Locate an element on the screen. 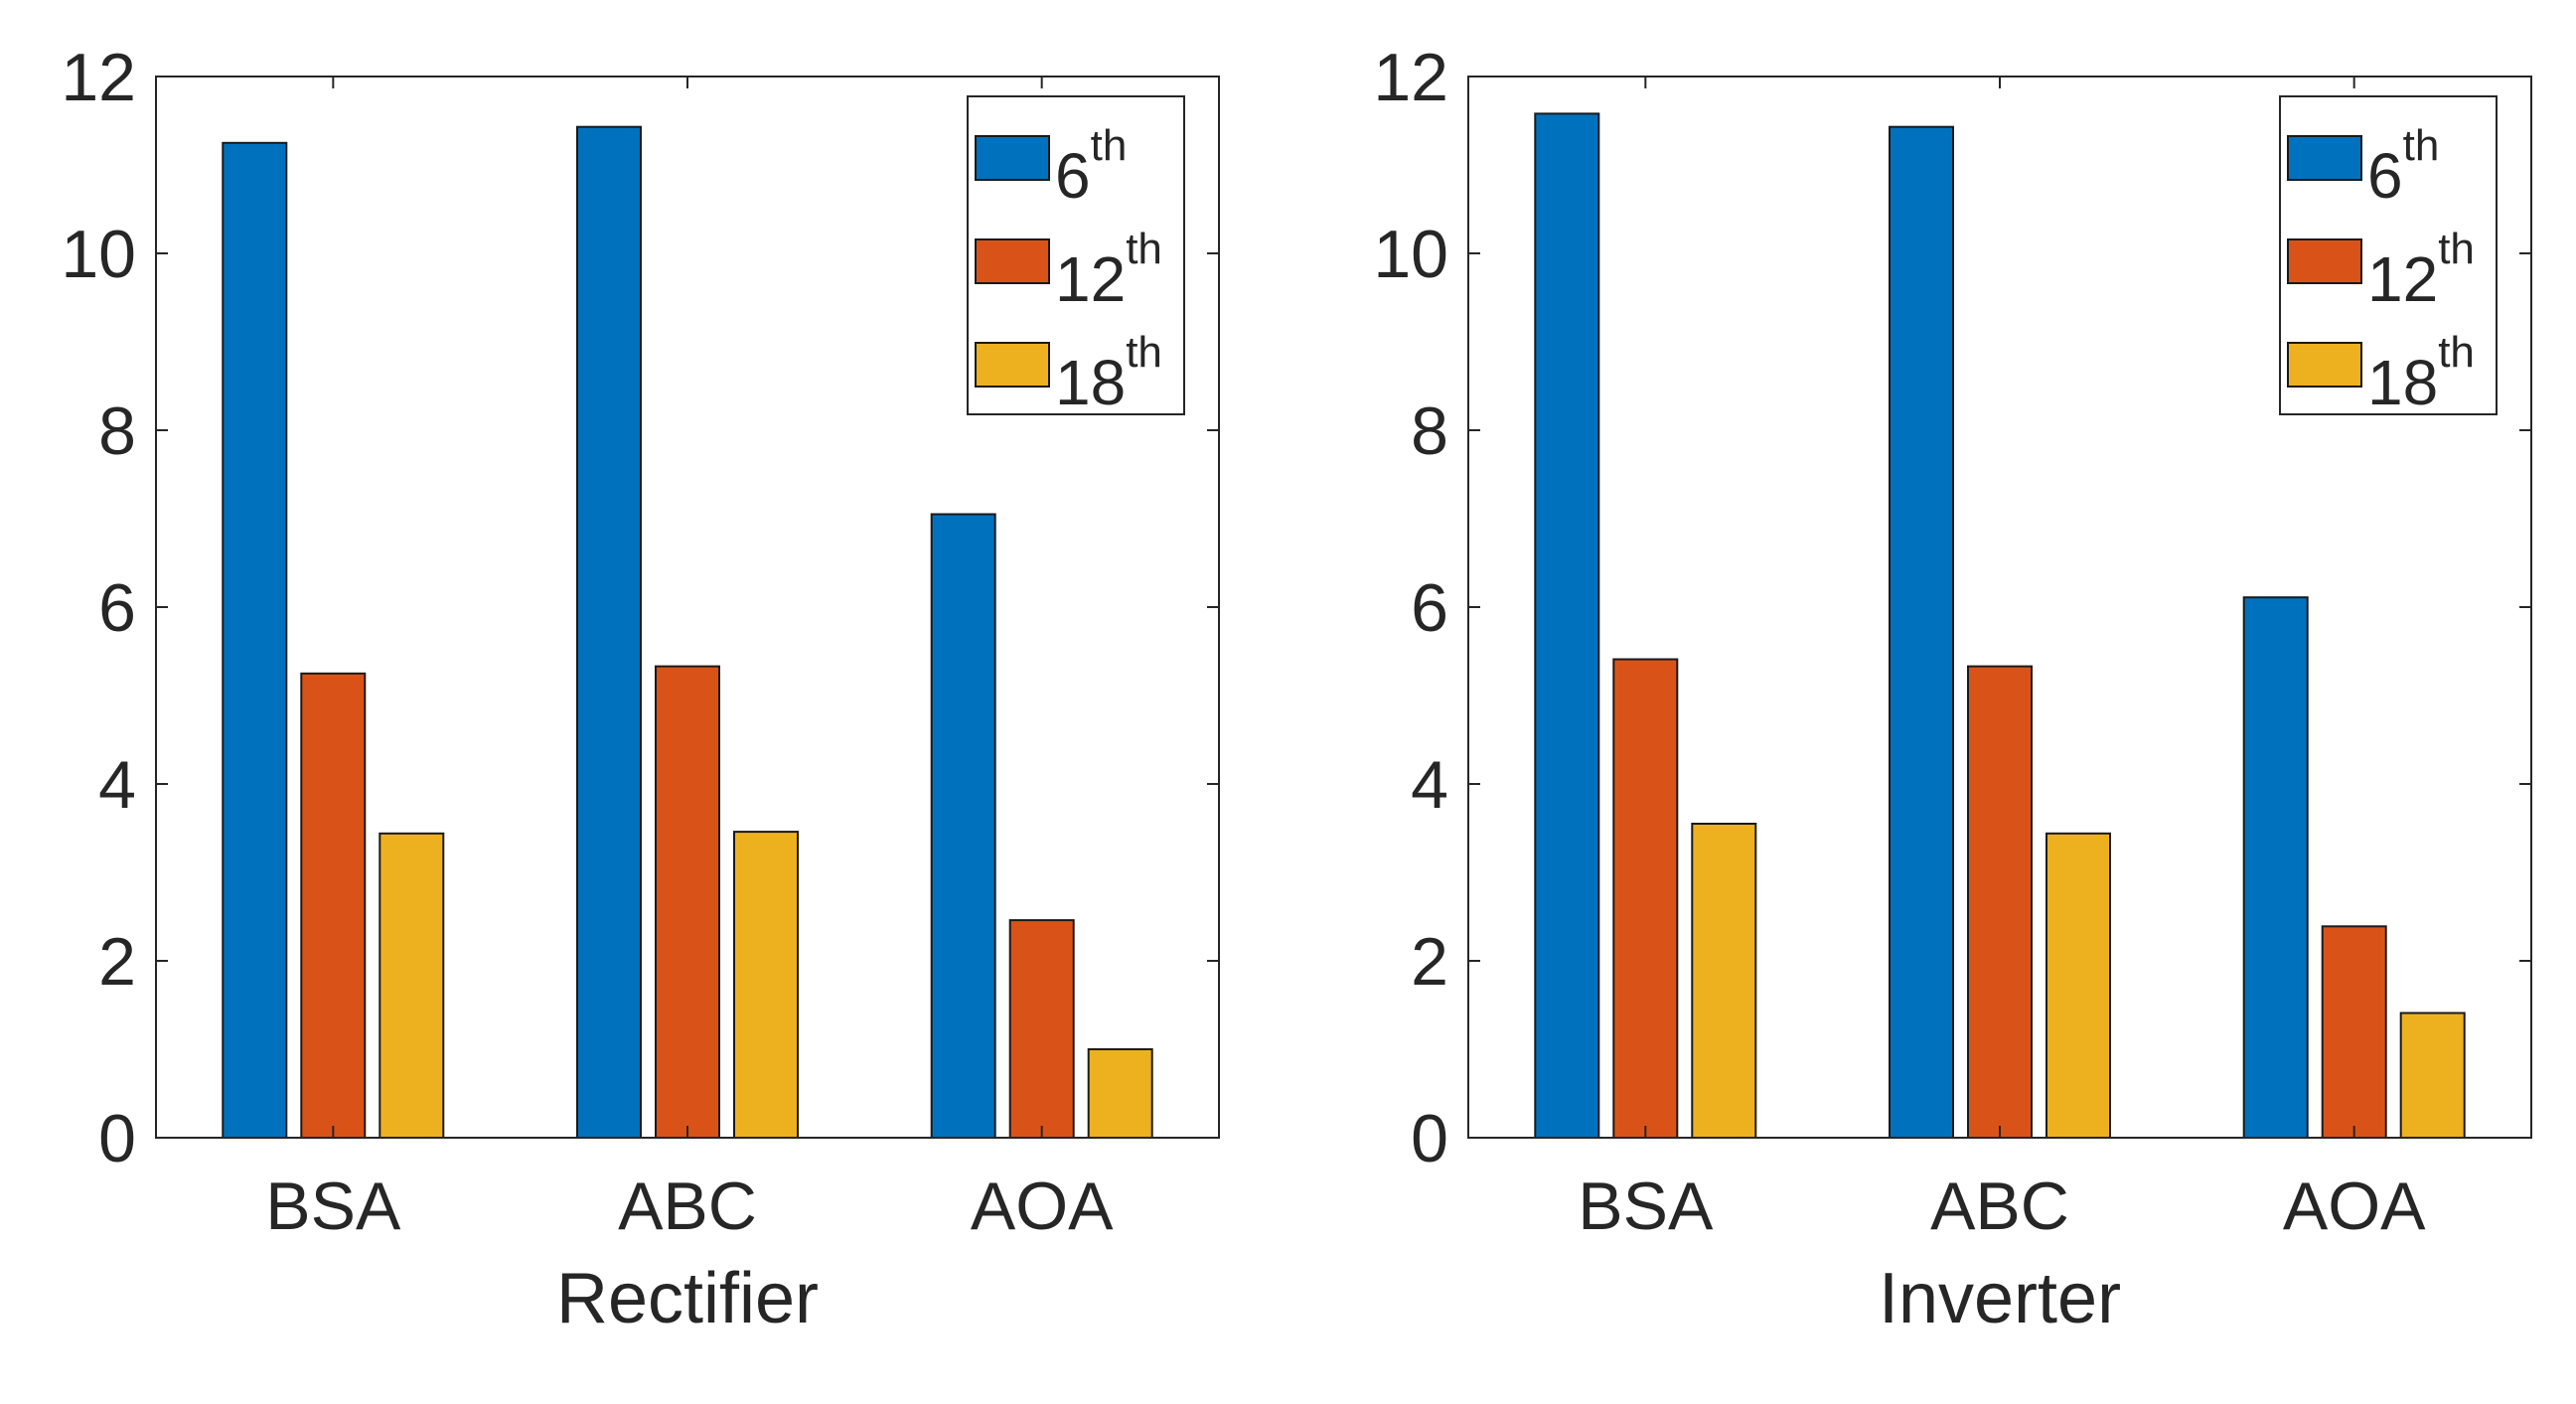 This screenshot has width=2576, height=1404. x-axis-label: Inverter is located at coordinates (2000, 1298).